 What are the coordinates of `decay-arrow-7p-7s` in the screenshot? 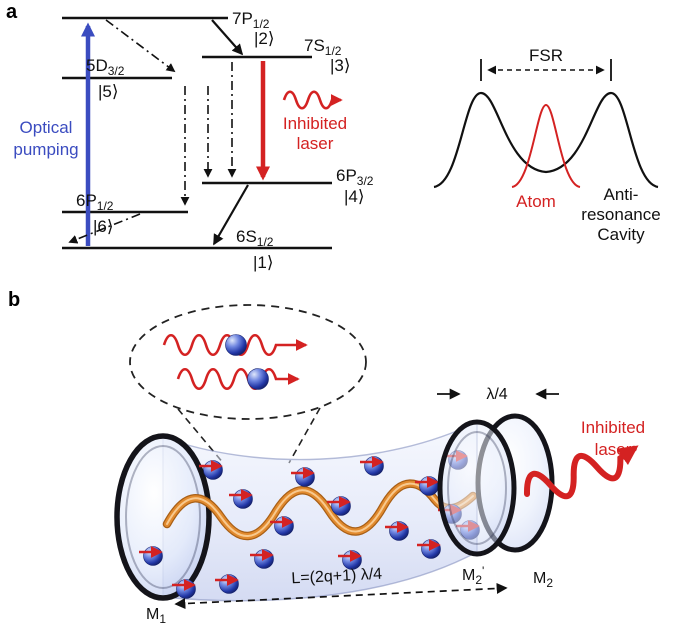 It's located at (227, 37).